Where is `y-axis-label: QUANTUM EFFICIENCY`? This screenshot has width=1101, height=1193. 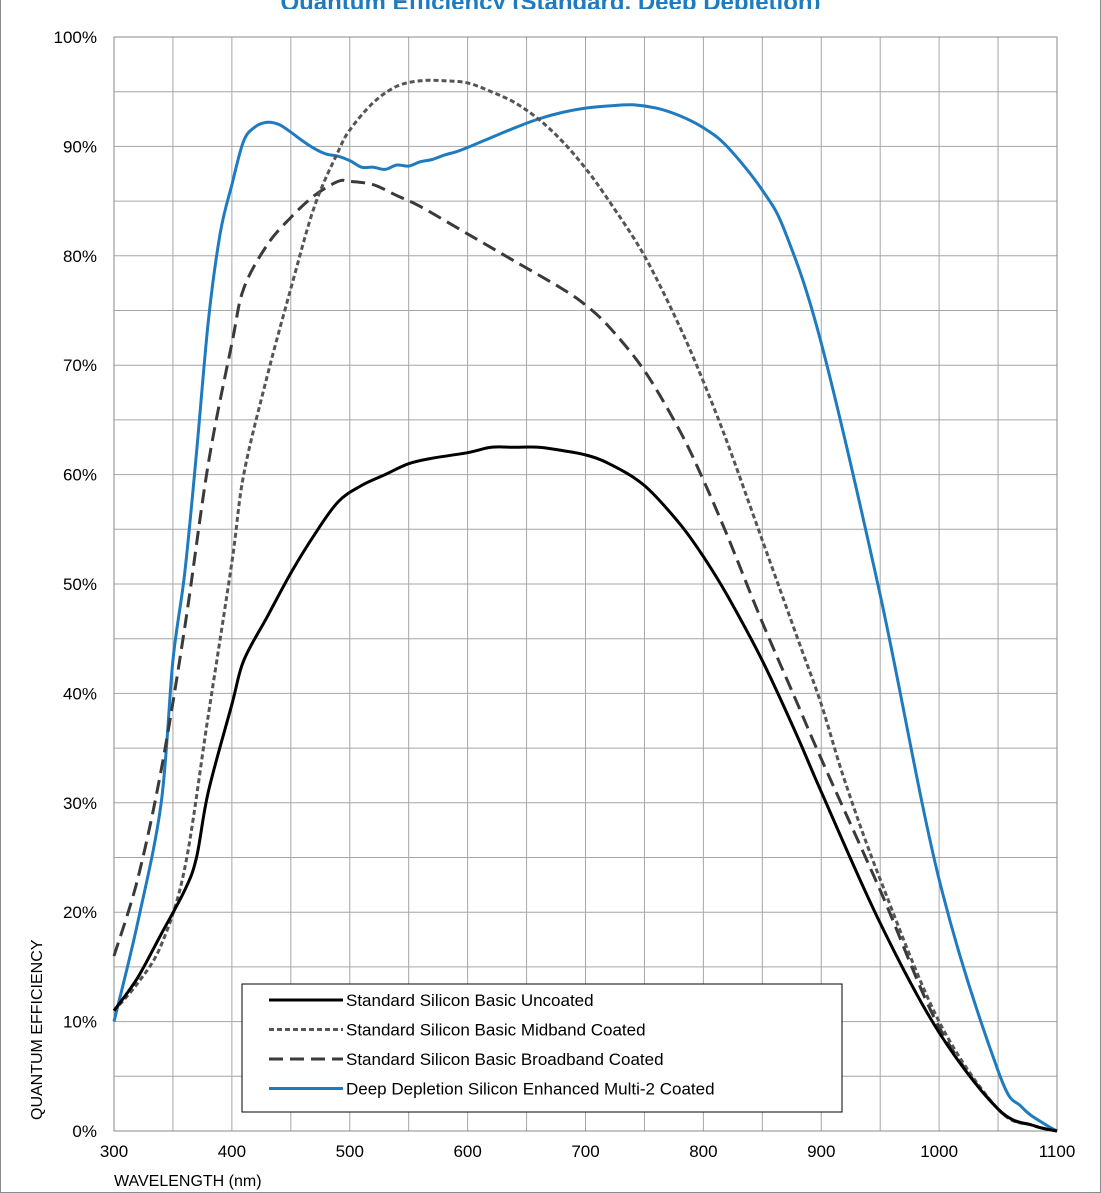 y-axis-label: QUANTUM EFFICIENCY is located at coordinates (37, 1029).